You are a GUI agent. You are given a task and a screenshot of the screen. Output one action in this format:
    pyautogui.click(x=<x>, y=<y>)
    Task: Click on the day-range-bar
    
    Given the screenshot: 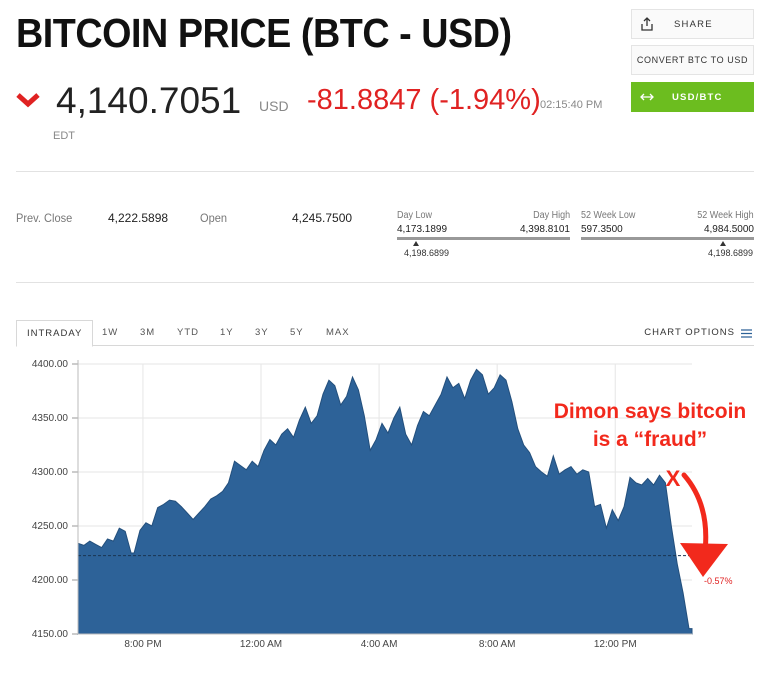 What is the action you would take?
    pyautogui.click(x=483, y=238)
    